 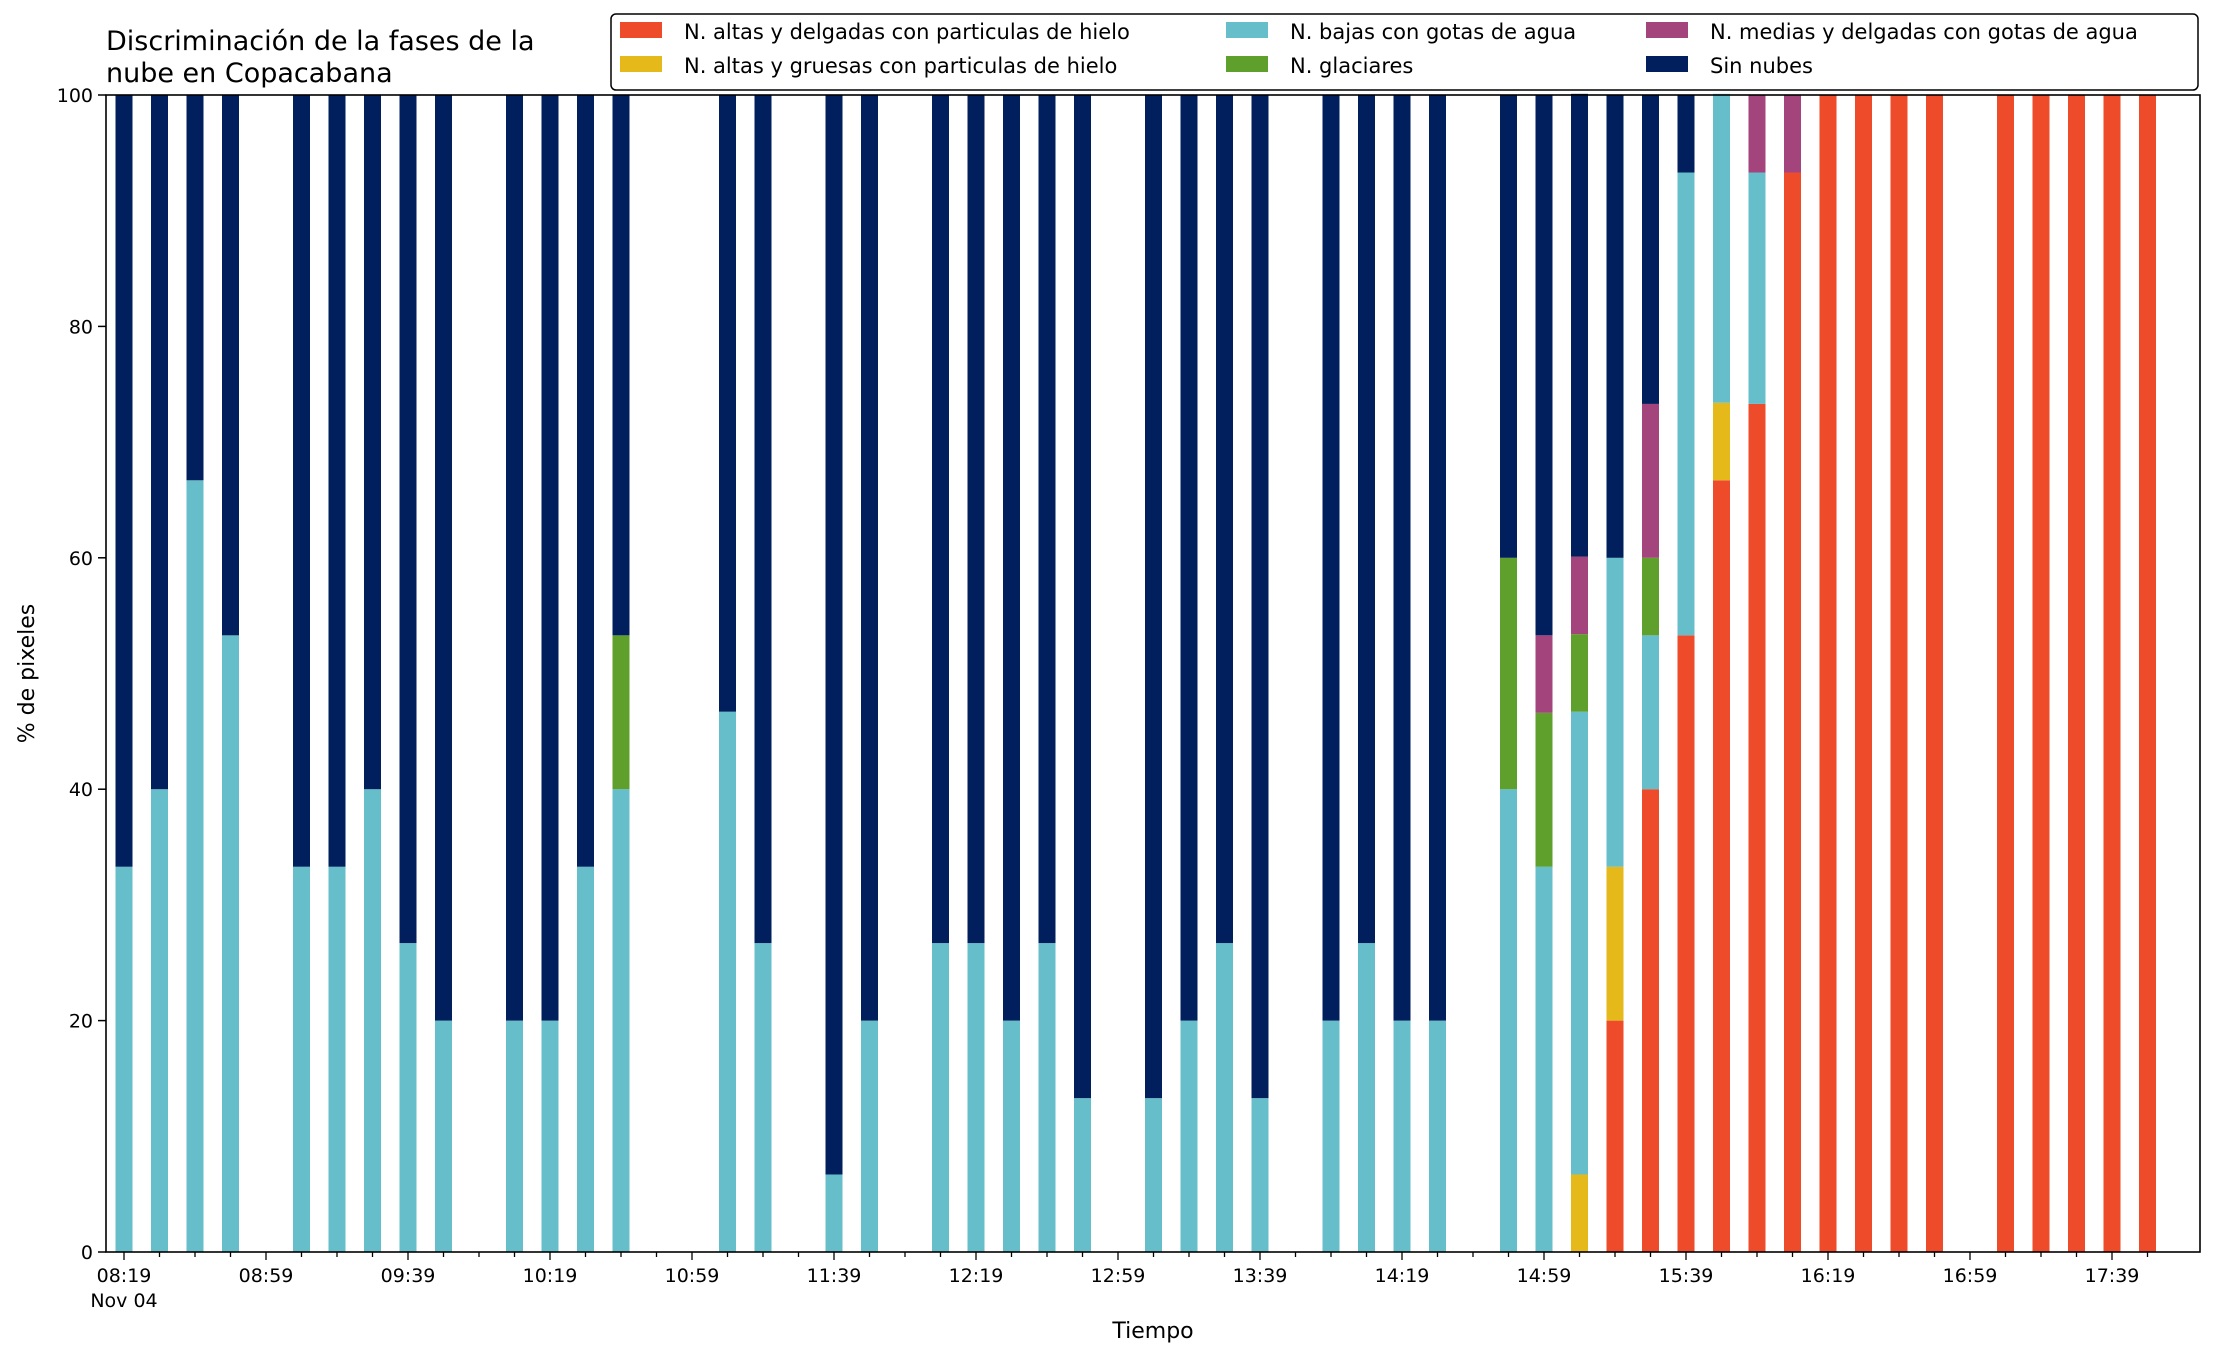 I want to click on bar-segment-09:19-series-2, so click(x=337, y=1059).